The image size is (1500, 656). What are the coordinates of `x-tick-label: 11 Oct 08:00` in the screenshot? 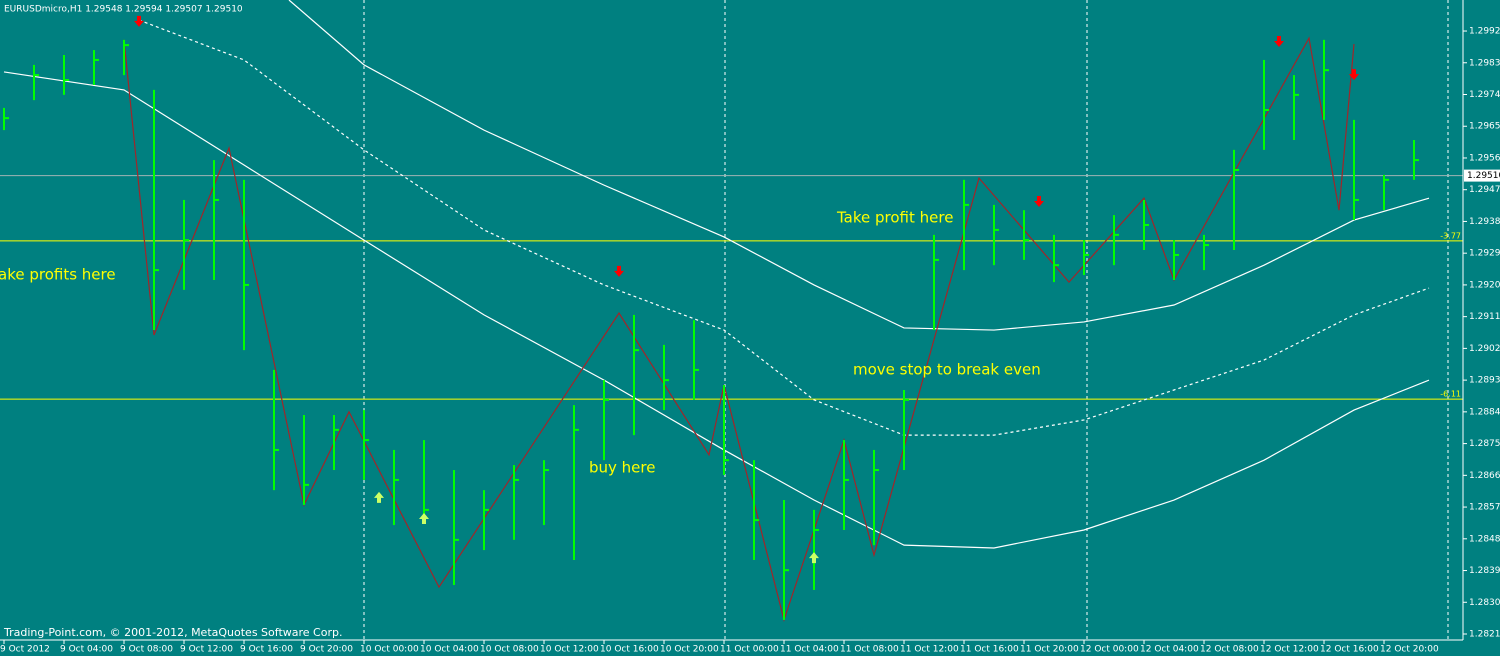 It's located at (869, 650).